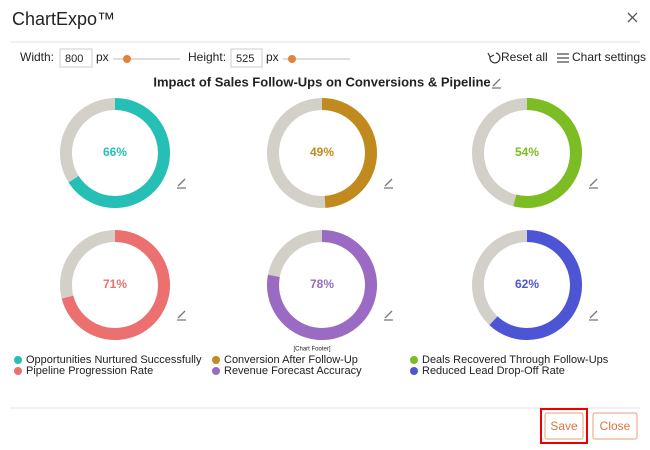 Image resolution: width=650 pixels, height=450 pixels. Describe the element at coordinates (527, 284) in the screenshot. I see `value-label: 62%` at that location.